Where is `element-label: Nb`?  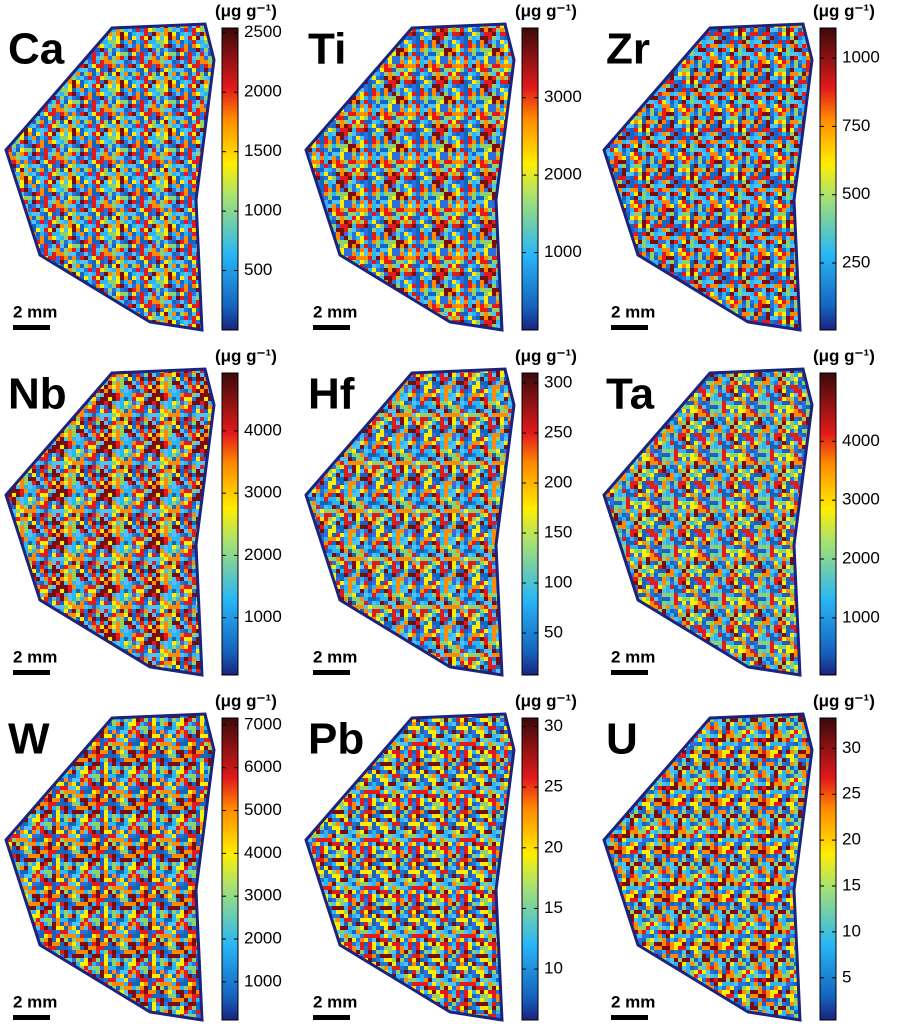
element-label: Nb is located at coordinates (37, 394).